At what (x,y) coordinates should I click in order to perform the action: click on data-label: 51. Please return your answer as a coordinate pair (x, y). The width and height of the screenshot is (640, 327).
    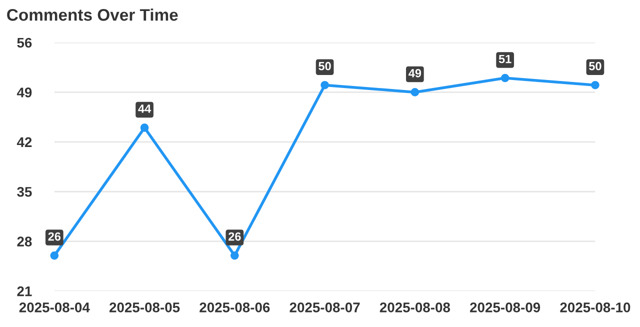
    Looking at the image, I should click on (505, 59).